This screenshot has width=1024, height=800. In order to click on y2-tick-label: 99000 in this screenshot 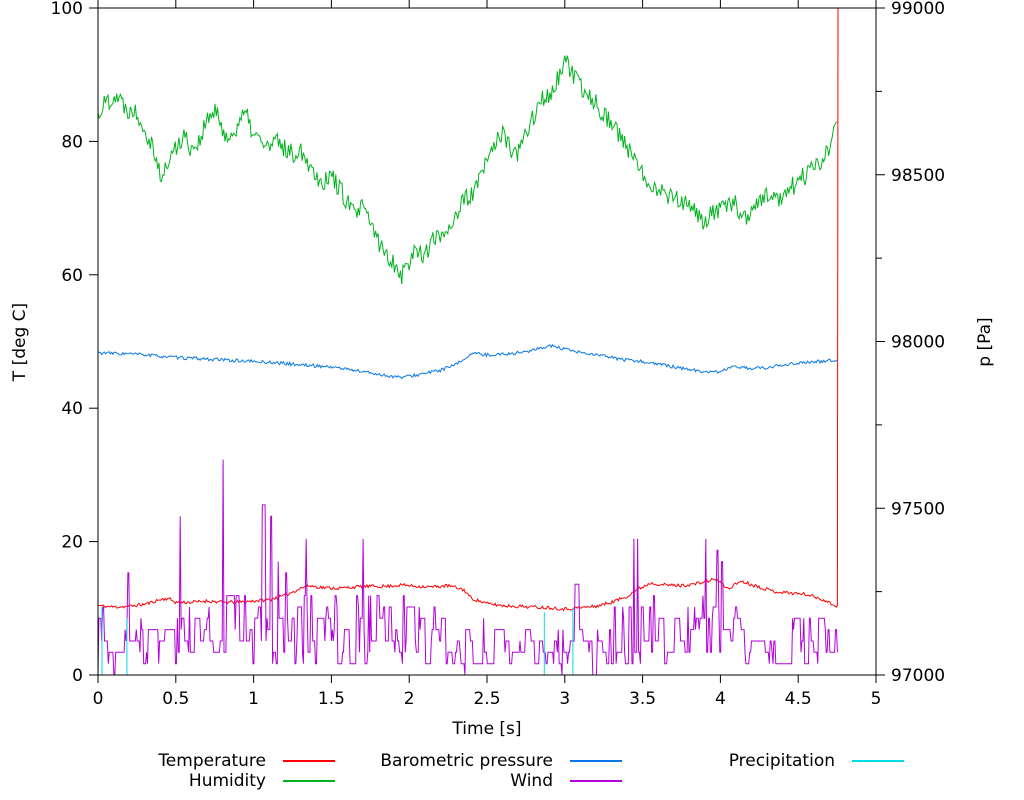, I will do `click(918, 9)`.